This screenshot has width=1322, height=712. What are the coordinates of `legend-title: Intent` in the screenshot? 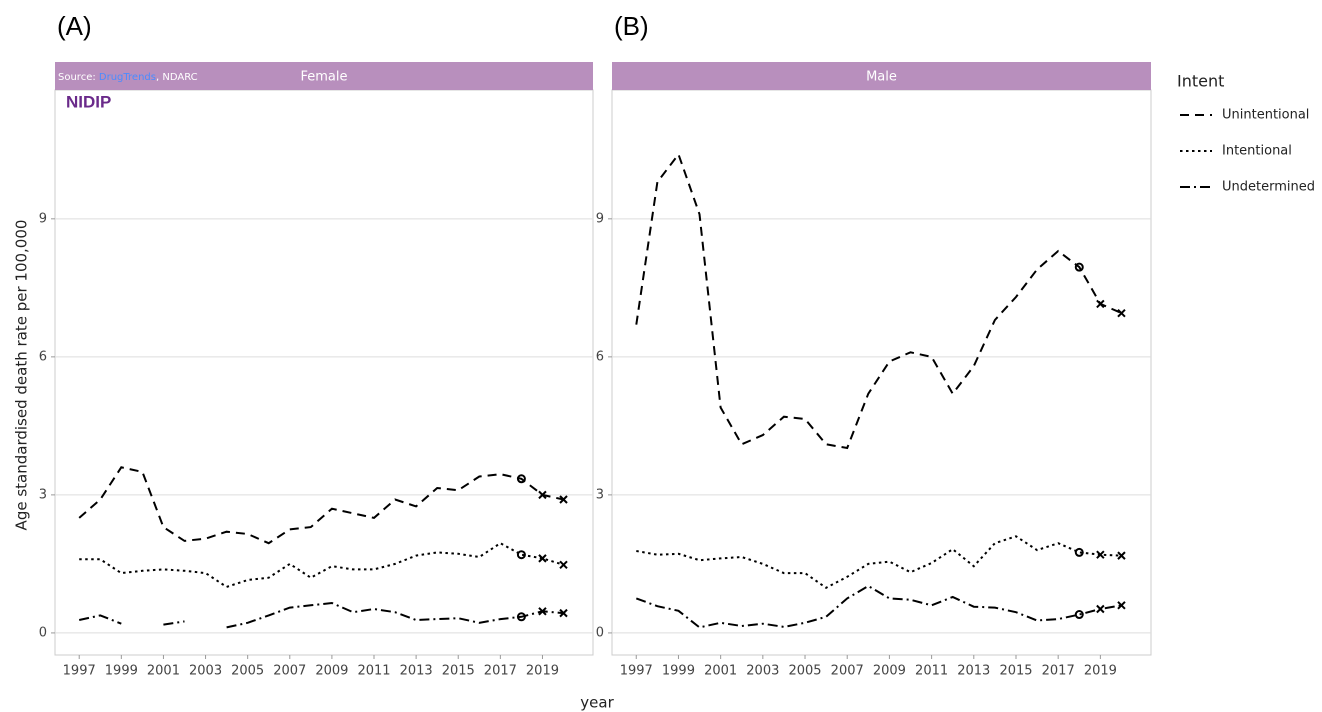 It's located at (1200, 81).